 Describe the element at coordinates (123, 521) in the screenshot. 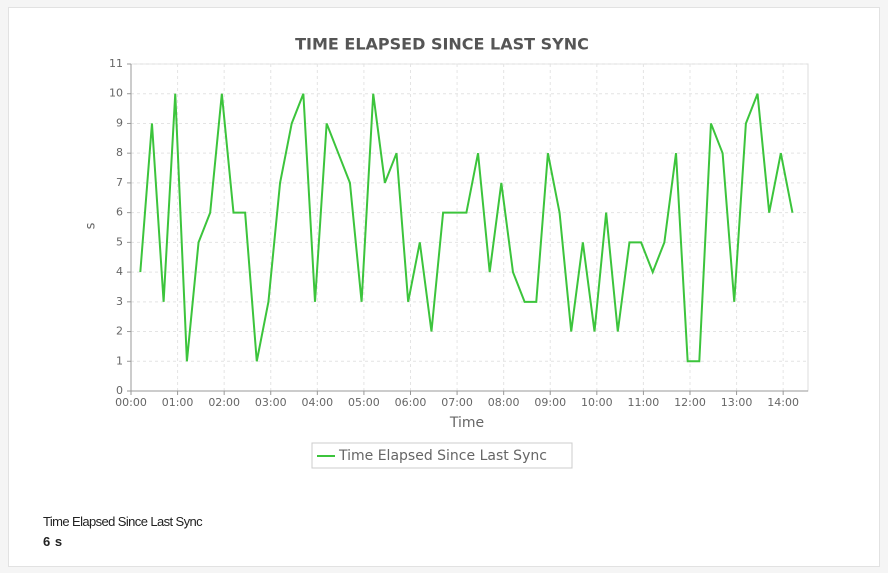

I see `widget-label: Time Elapsed Since Last Sync` at that location.